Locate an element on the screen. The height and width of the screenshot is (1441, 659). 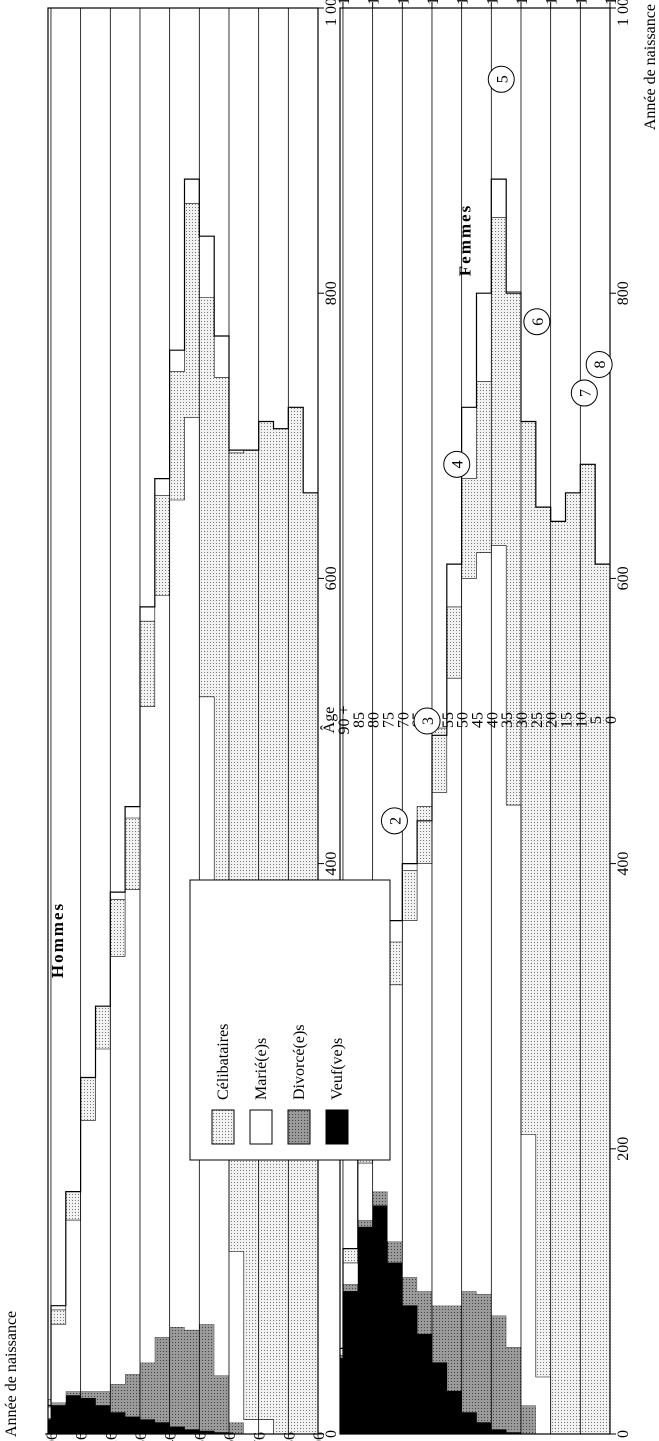
age-tick-label: 20 is located at coordinates (552, 720).